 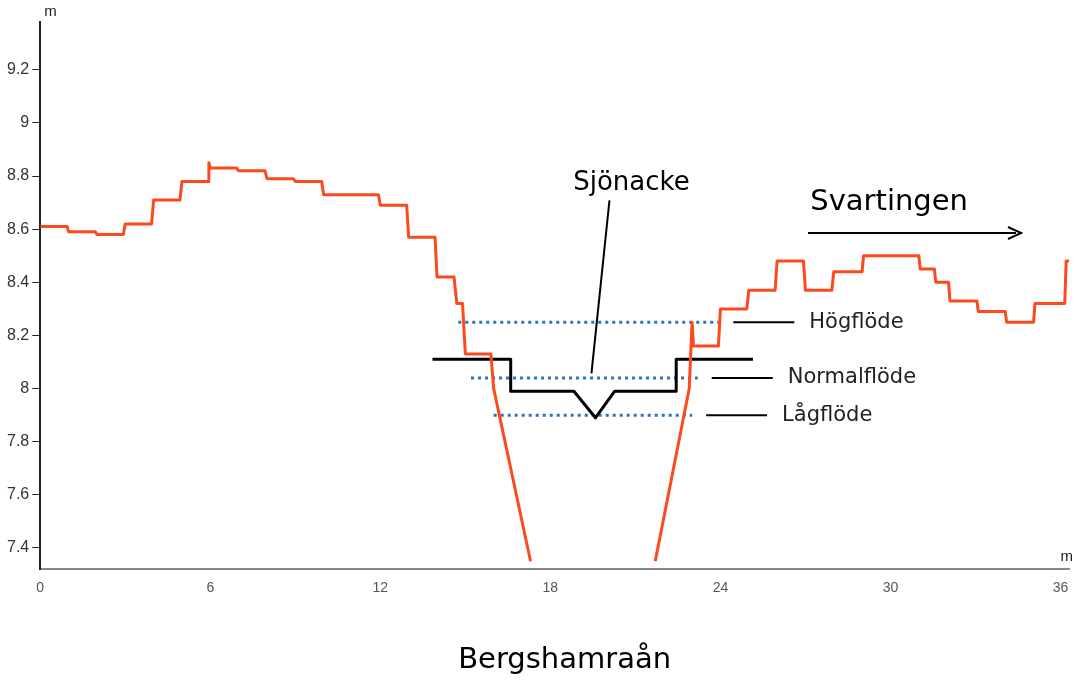 What do you see at coordinates (18, 69) in the screenshot?
I see `y-tick-label: 9.2` at bounding box center [18, 69].